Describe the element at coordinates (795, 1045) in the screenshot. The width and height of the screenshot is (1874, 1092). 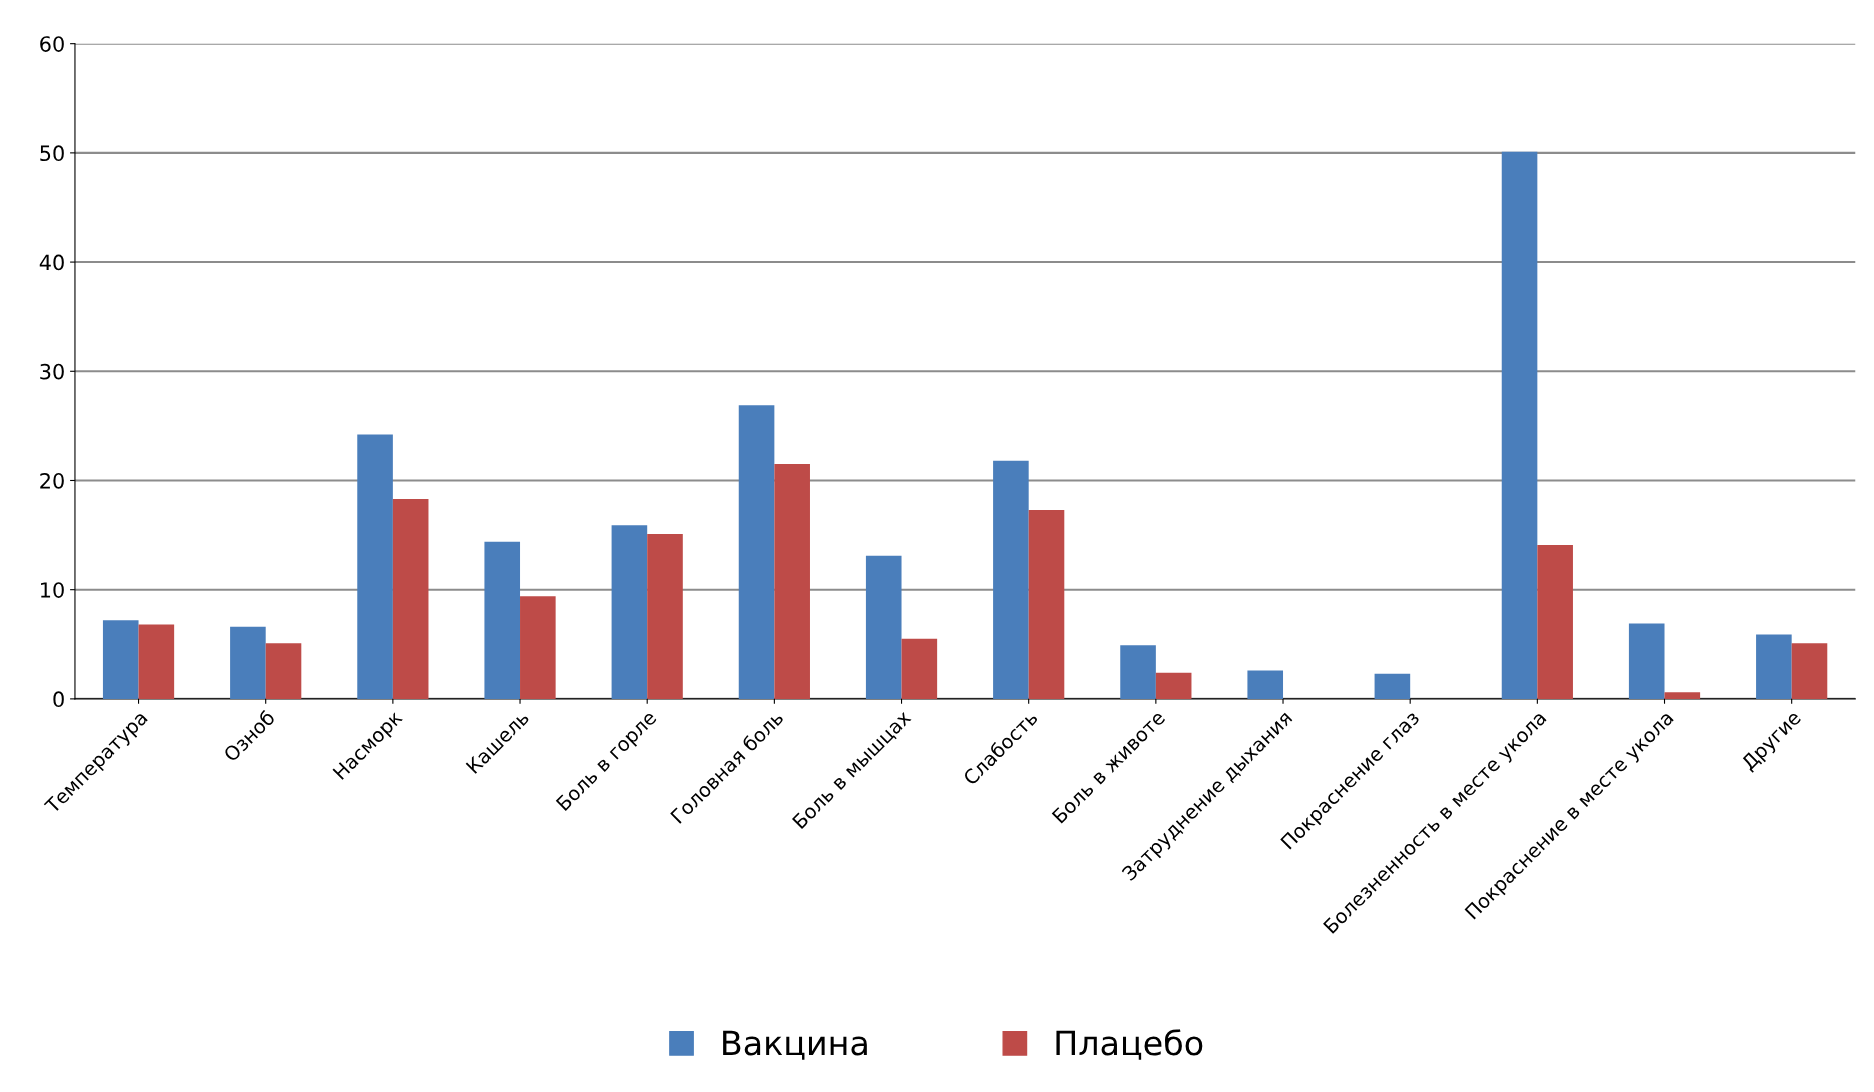
I see `legend-label: Вакцина` at that location.